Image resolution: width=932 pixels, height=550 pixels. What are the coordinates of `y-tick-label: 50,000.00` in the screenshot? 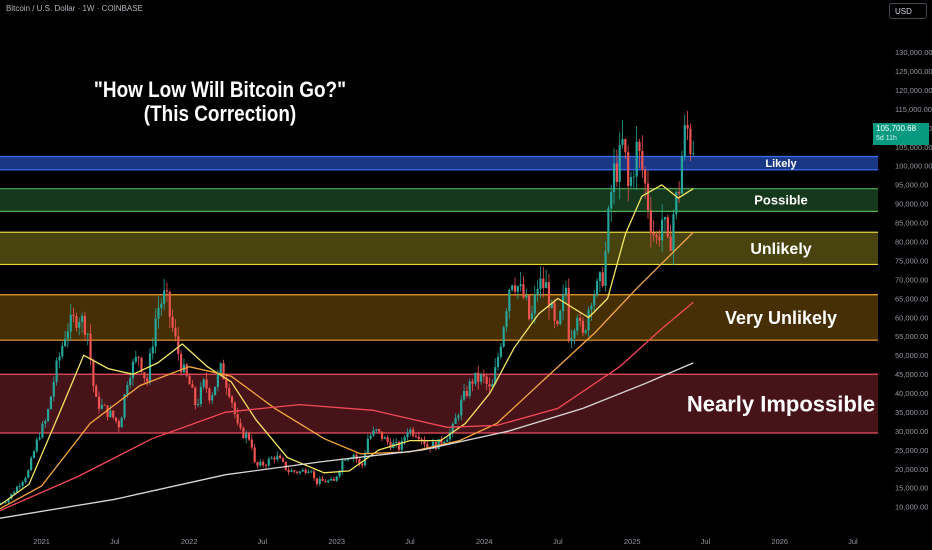 It's located at (911, 355).